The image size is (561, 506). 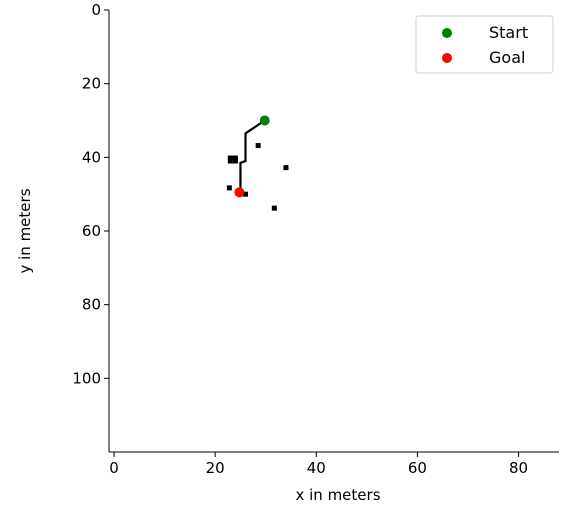 What do you see at coordinates (25, 230) in the screenshot?
I see `y-axis-label: y in meters` at bounding box center [25, 230].